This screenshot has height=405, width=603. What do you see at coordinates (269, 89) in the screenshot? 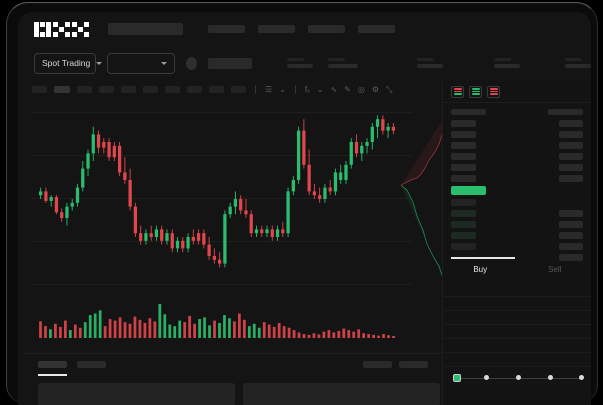
I see `candlestick-icon: ☰` at bounding box center [269, 89].